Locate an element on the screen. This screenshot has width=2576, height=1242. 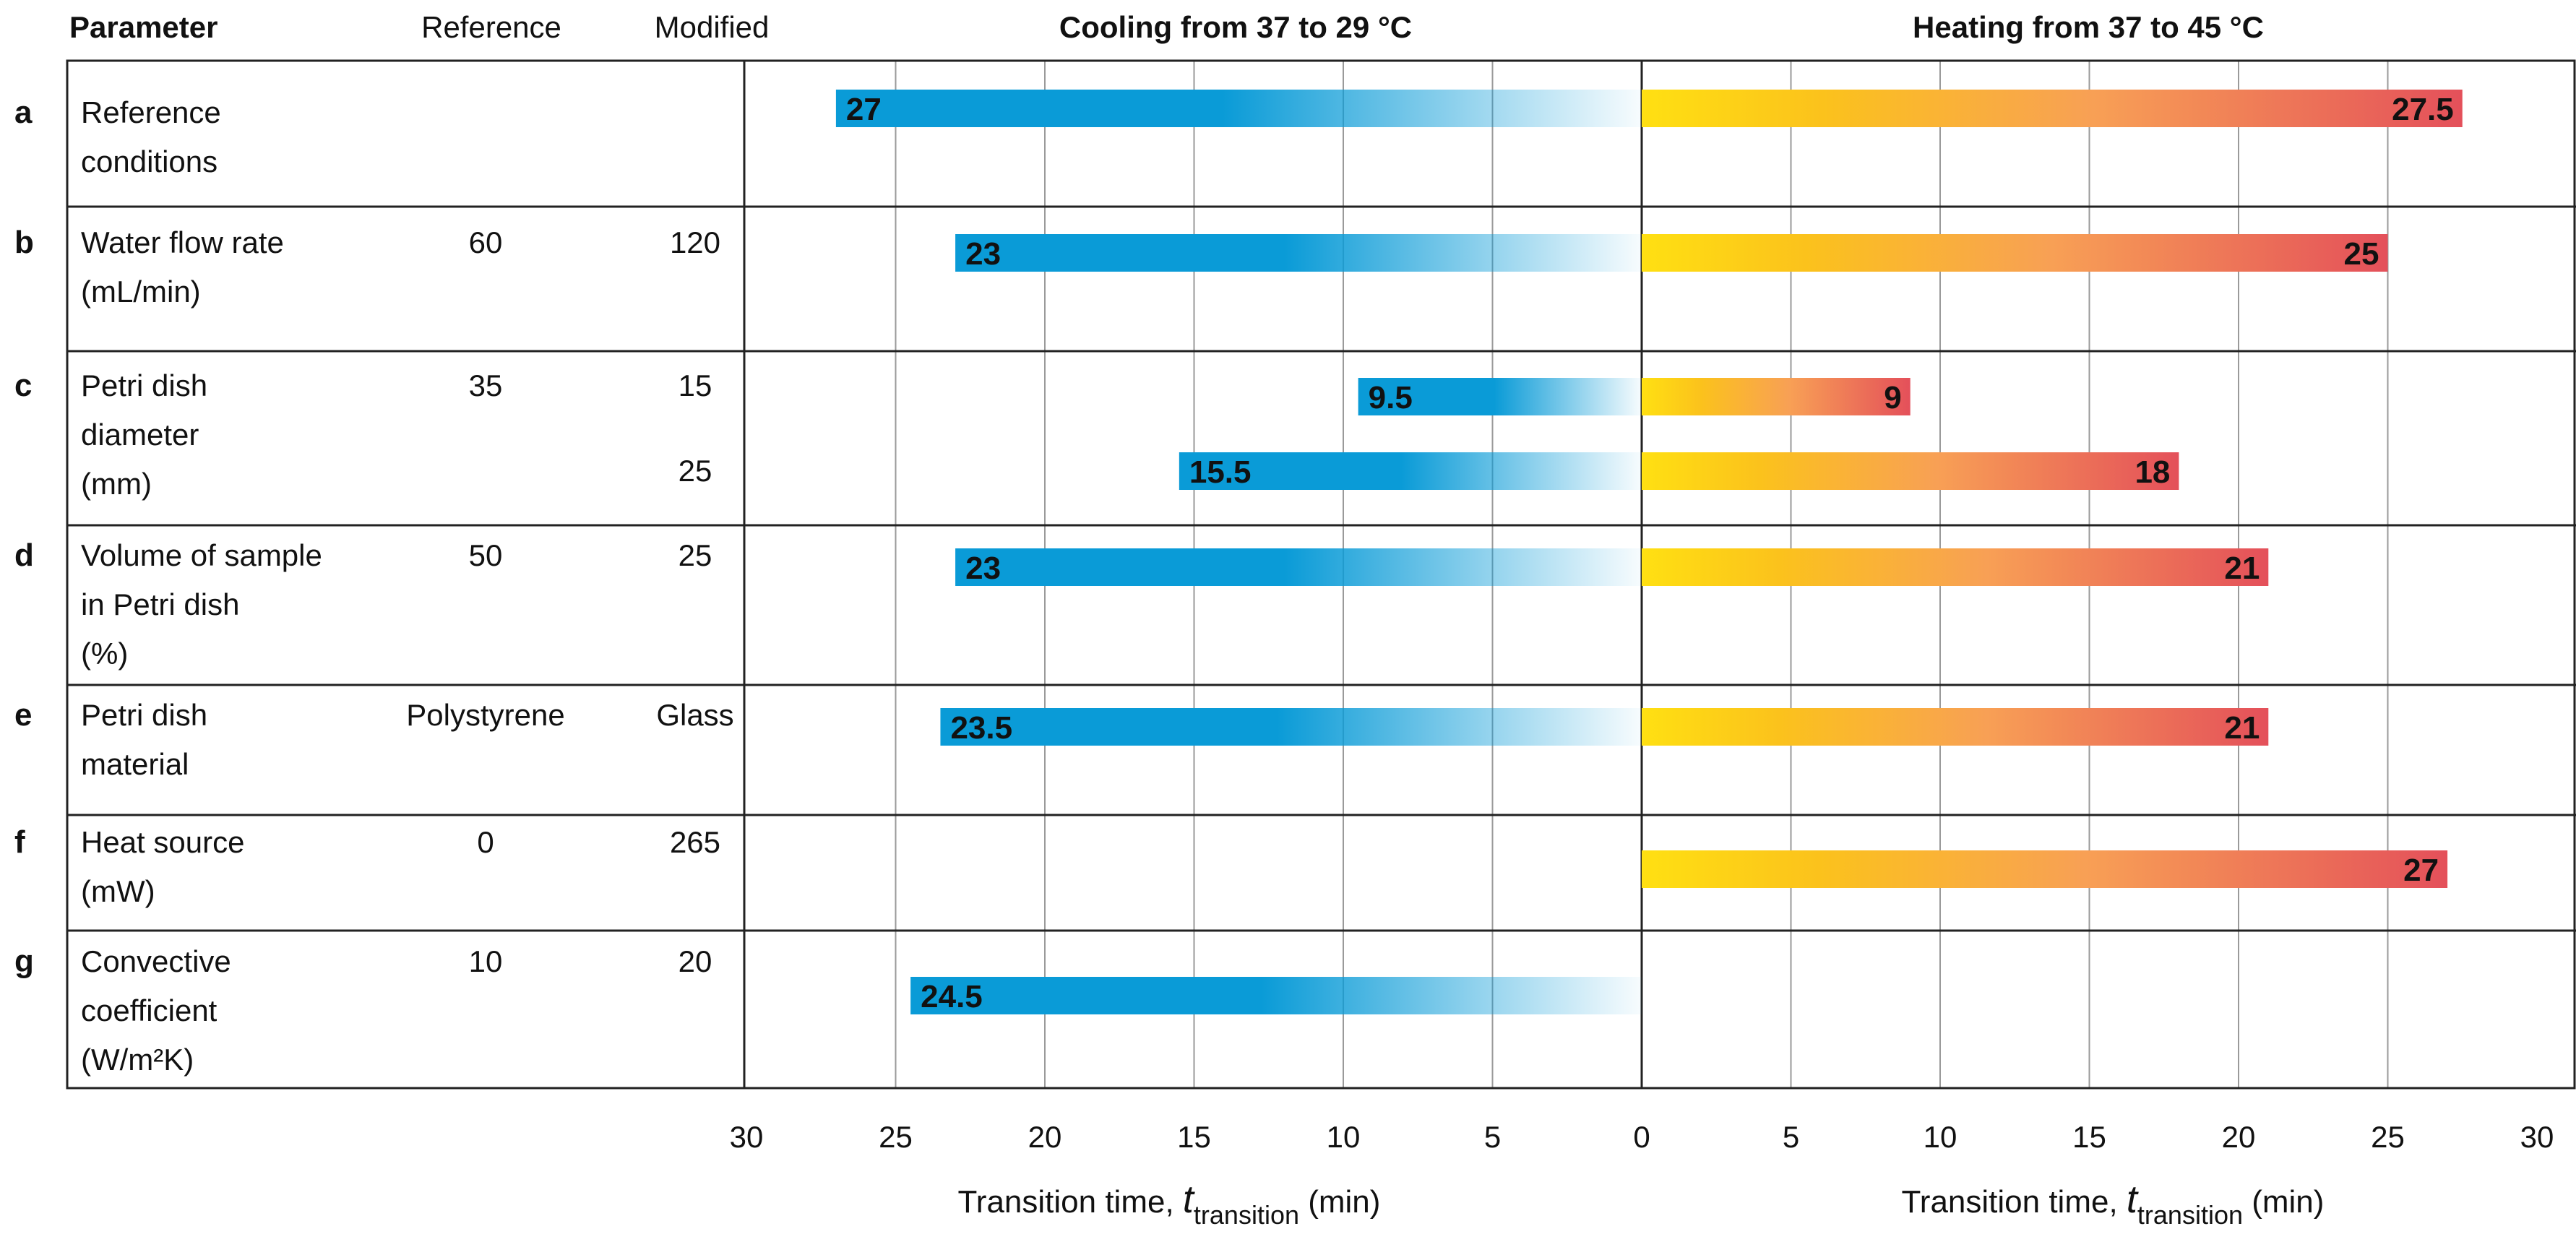
heating-bar-label: 27 is located at coordinates (2421, 870).